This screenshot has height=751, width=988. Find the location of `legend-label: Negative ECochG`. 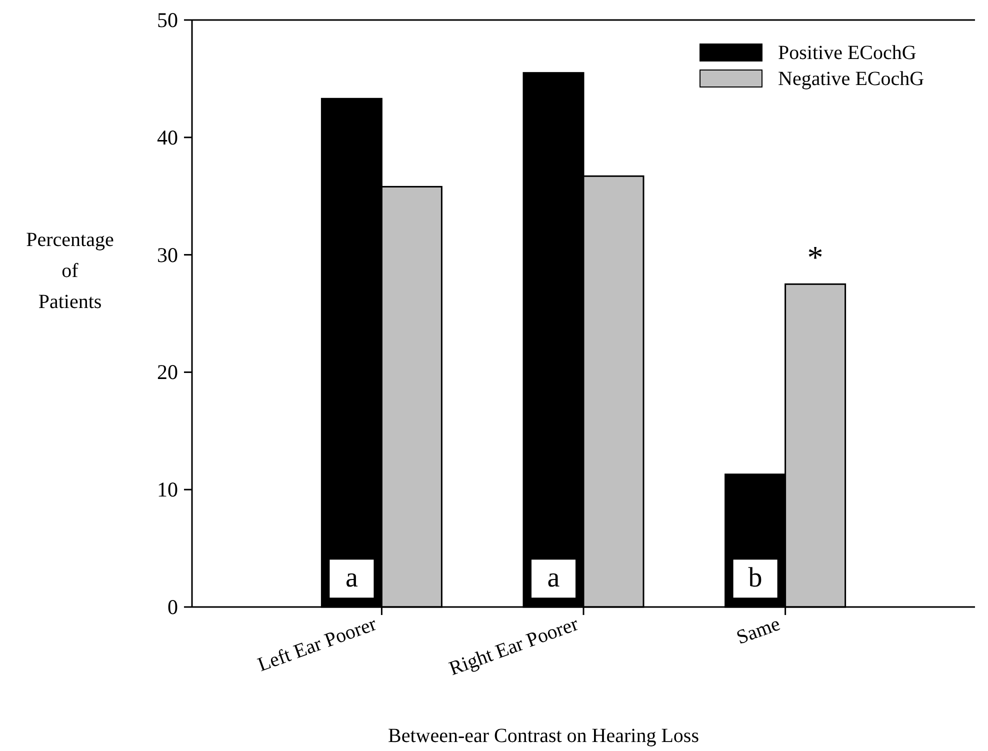

legend-label: Negative ECochG is located at coordinates (851, 79).